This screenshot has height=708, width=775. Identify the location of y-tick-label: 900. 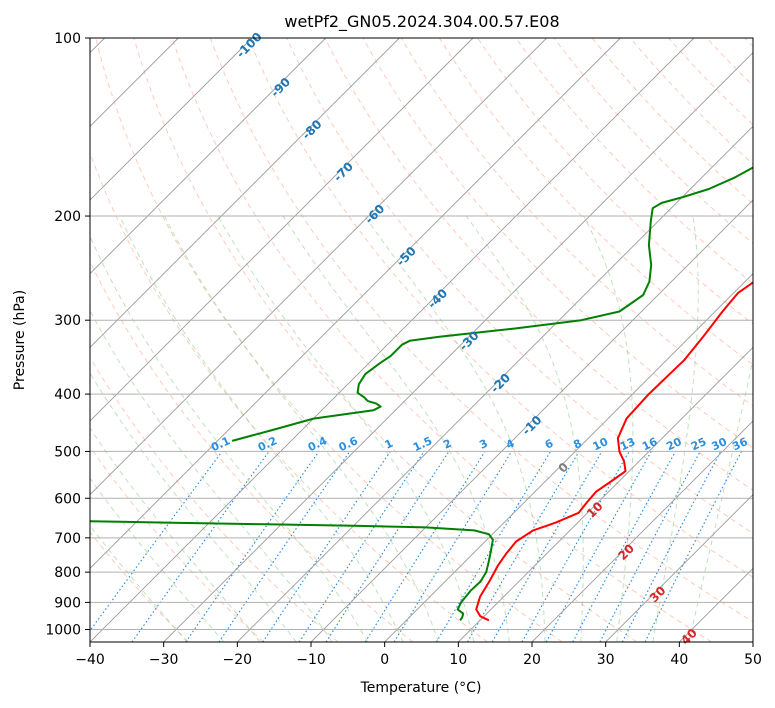
(67, 603).